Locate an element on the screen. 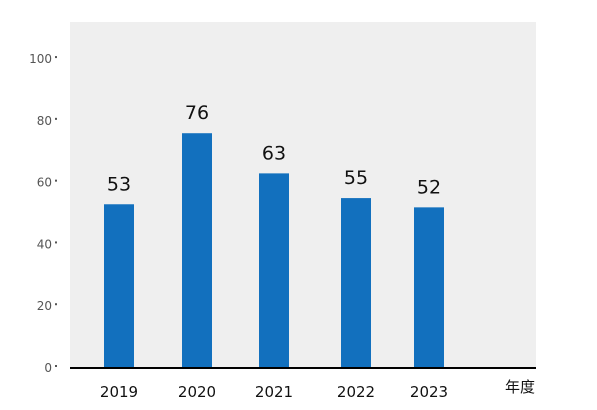 Image resolution: width=597 pixels, height=410 pixels. x-tick-label-2021: 2021 is located at coordinates (274, 392).